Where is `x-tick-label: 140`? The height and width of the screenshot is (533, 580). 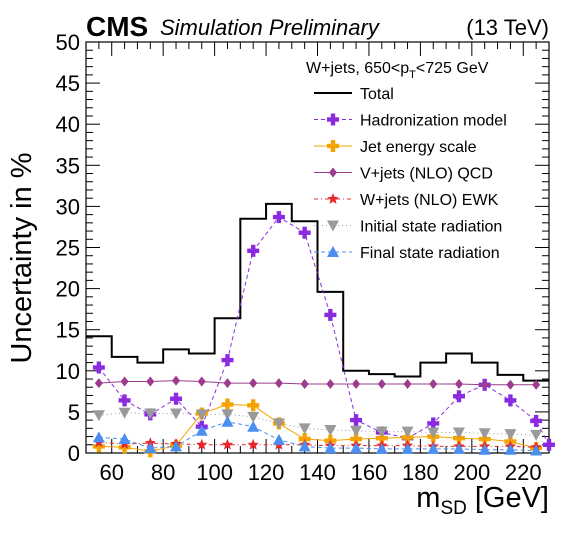 x-tick-label: 140 is located at coordinates (317, 472).